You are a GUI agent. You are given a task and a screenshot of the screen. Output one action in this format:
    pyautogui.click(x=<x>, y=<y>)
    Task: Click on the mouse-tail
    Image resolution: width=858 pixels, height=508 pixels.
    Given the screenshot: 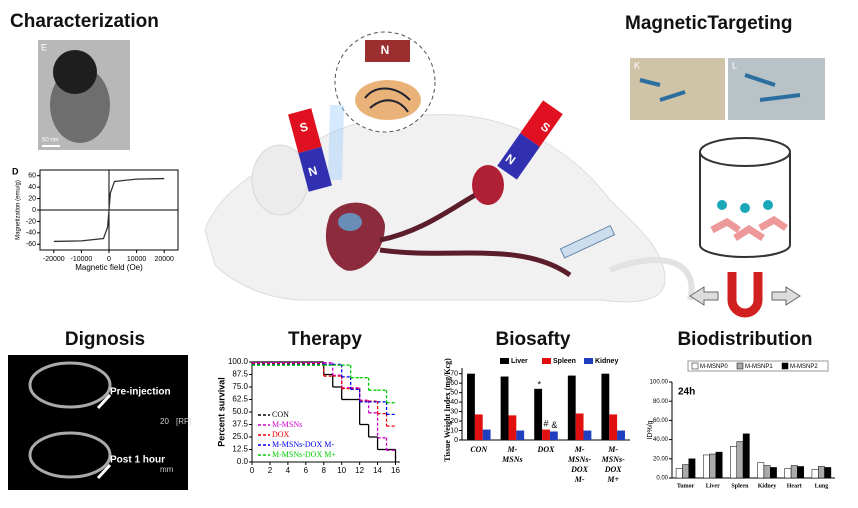 What is the action you would take?
    pyautogui.click(x=651, y=279)
    